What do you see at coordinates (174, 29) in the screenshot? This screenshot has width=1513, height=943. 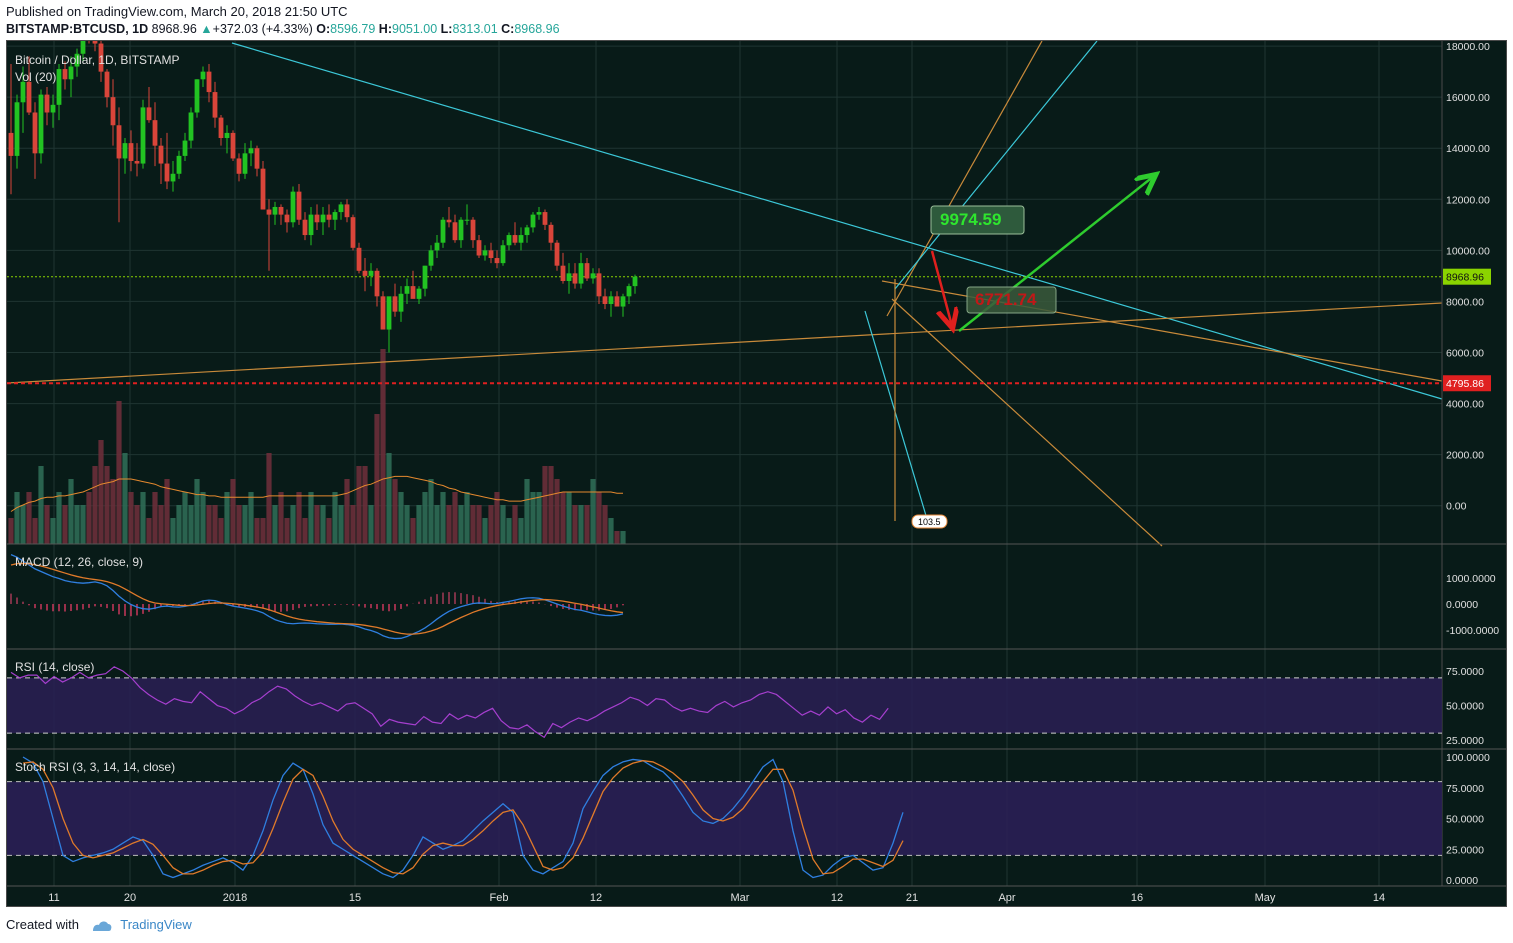 I see `last-price: 8968.96` at bounding box center [174, 29].